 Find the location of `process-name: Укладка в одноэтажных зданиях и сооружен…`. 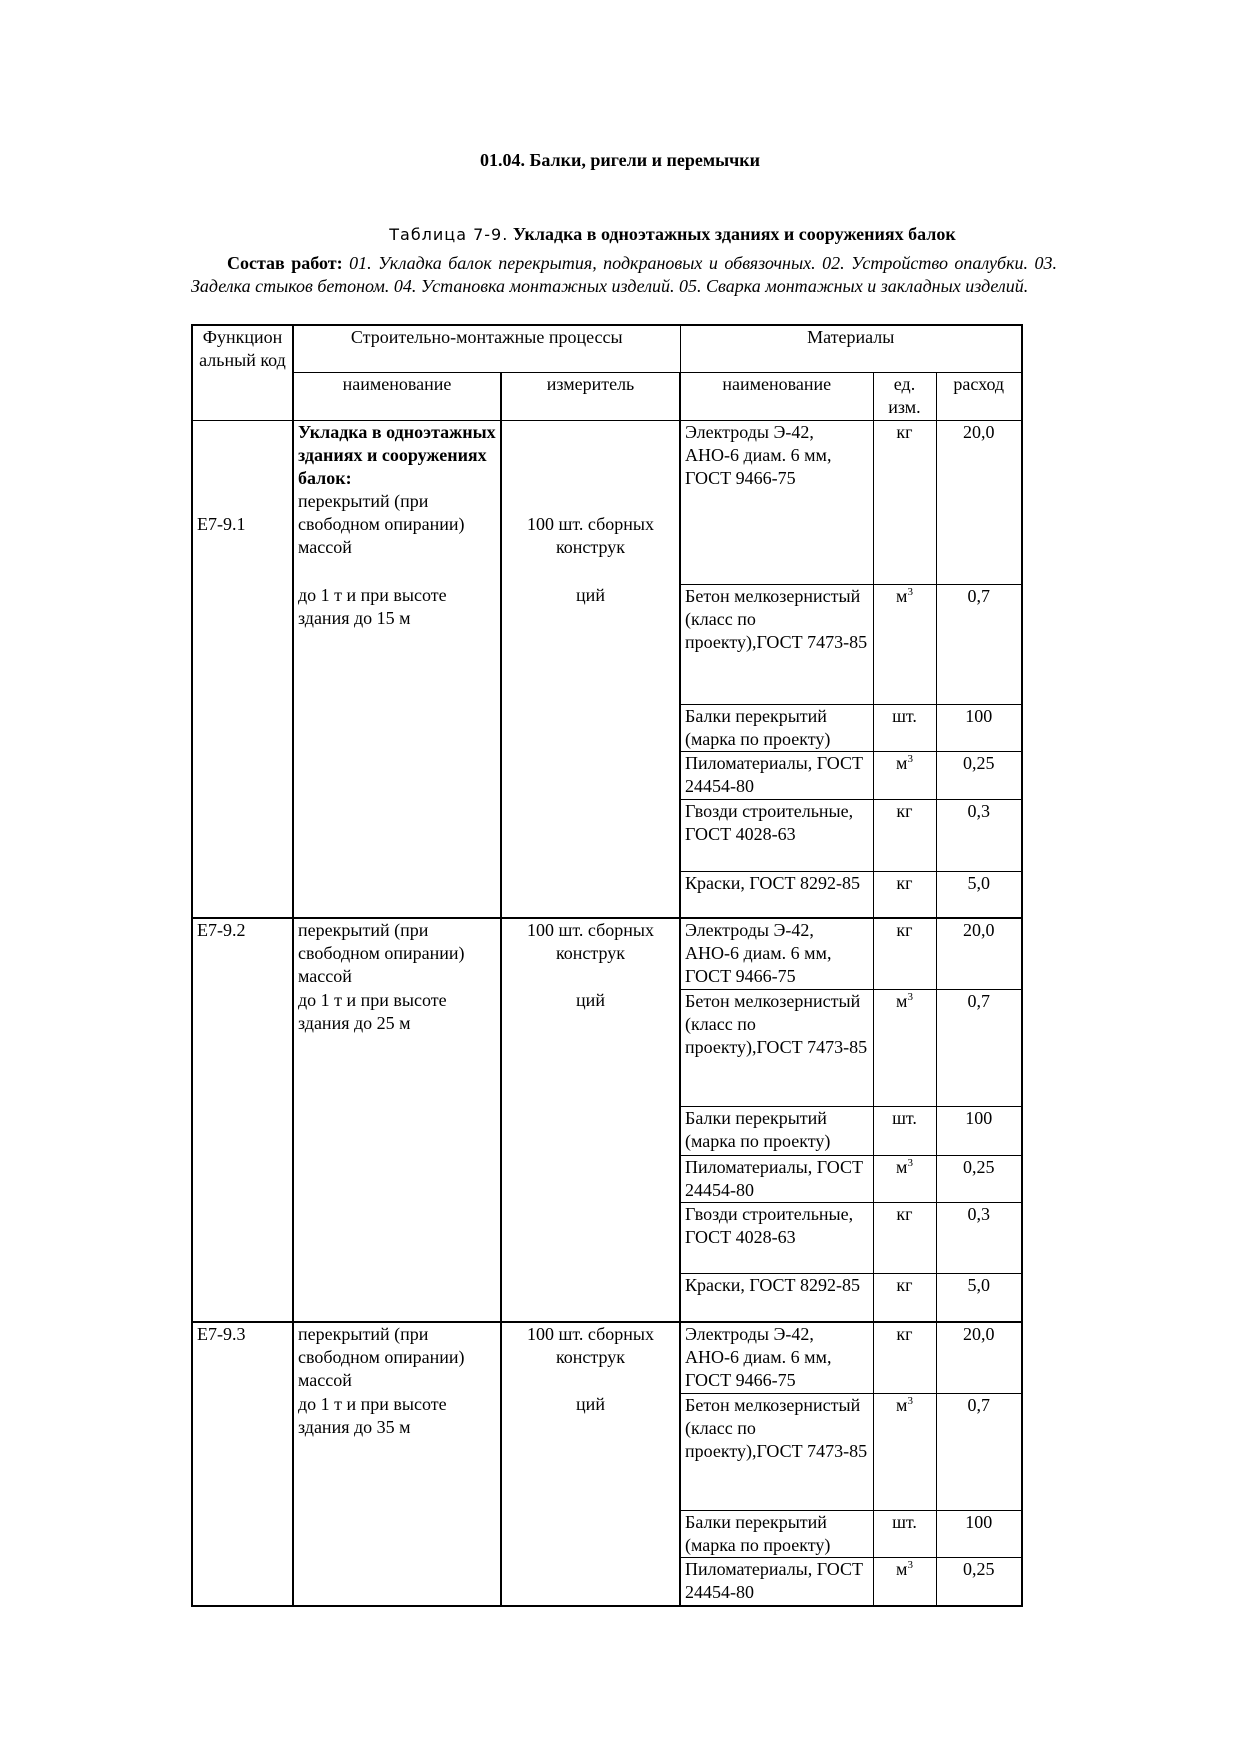

process-name: Укладка в одноэтажных зданиях и сооружен… is located at coordinates (397, 501).